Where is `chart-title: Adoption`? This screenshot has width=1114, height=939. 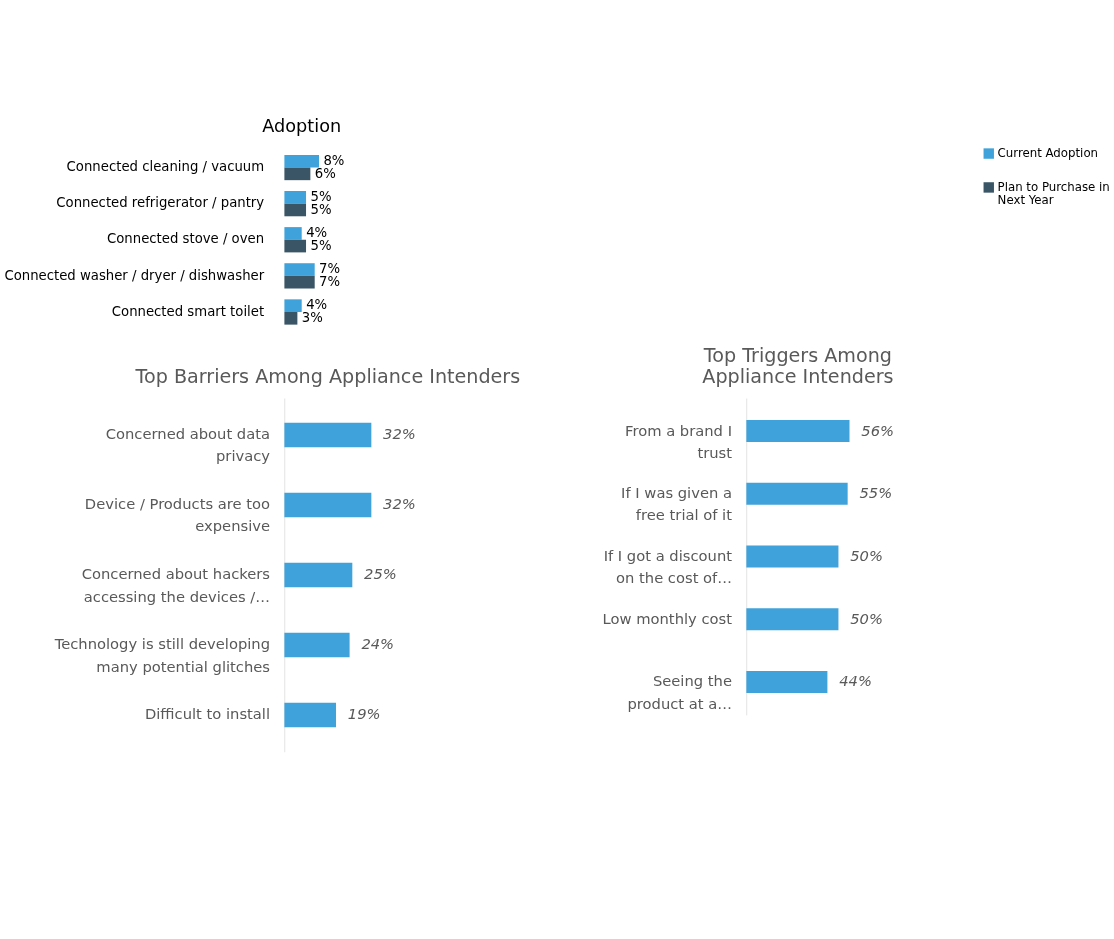
chart-title: Adoption is located at coordinates (302, 126).